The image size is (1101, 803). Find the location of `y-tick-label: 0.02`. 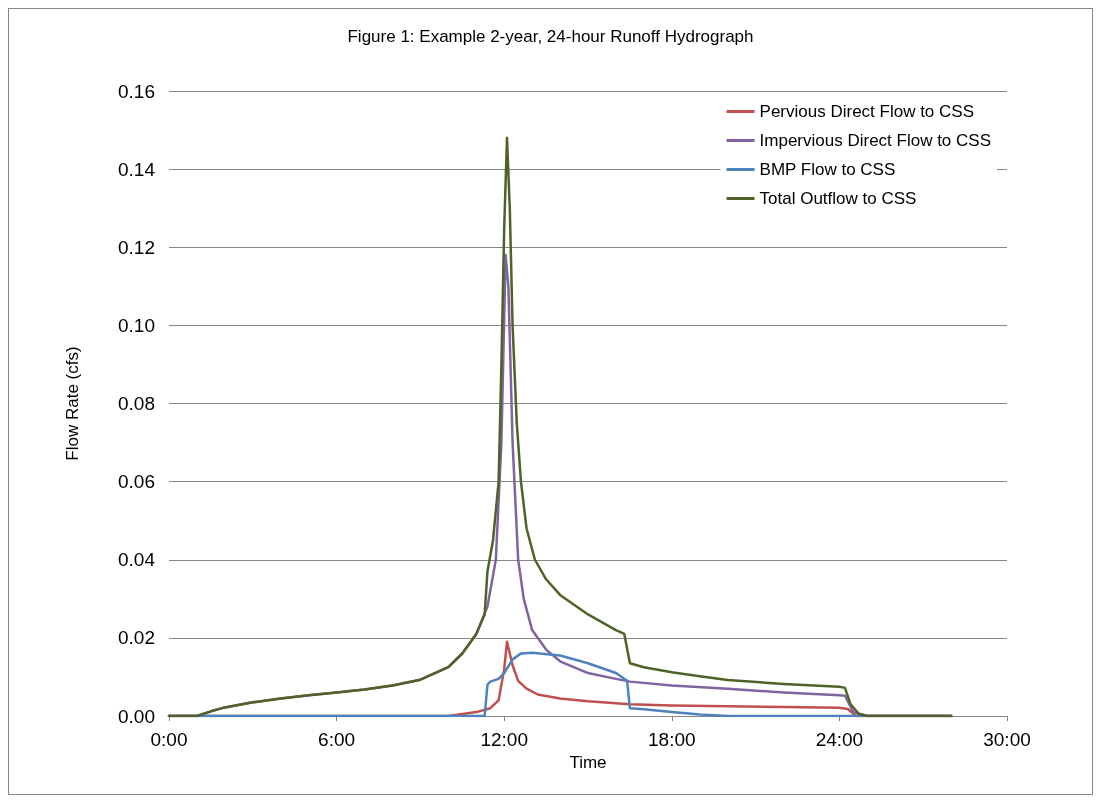

y-tick-label: 0.02 is located at coordinates (136, 638).